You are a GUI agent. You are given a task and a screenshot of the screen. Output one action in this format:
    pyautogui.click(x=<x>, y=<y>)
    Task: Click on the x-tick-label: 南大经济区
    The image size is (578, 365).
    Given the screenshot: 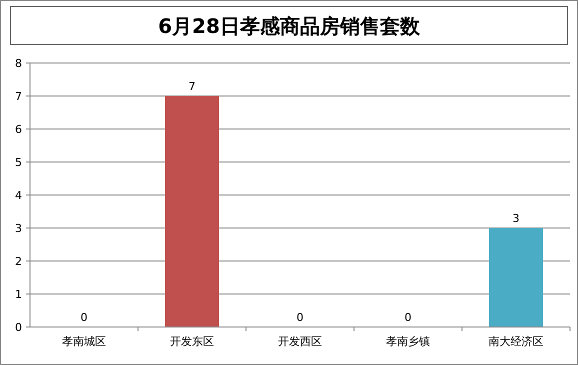 What is the action you would take?
    pyautogui.click(x=516, y=341)
    